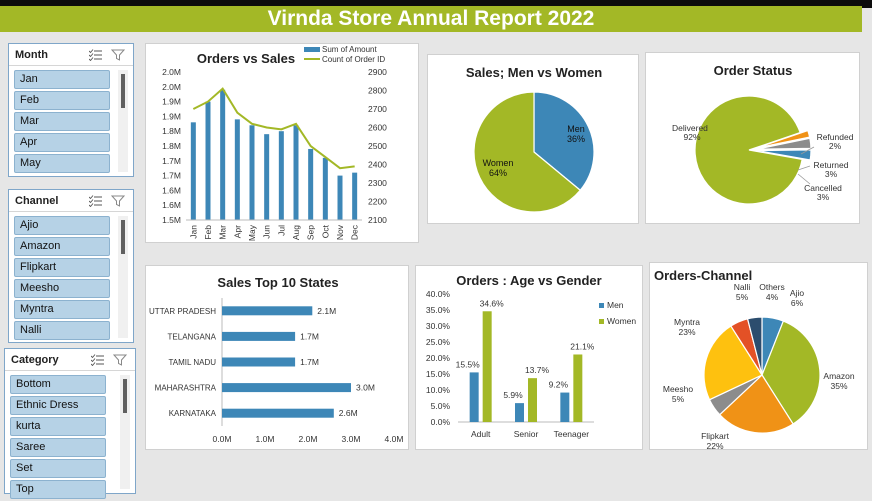 This screenshot has width=872, height=501. Describe the element at coordinates (58, 405) in the screenshot. I see `slicer-item: Ethnic Dress` at that location.